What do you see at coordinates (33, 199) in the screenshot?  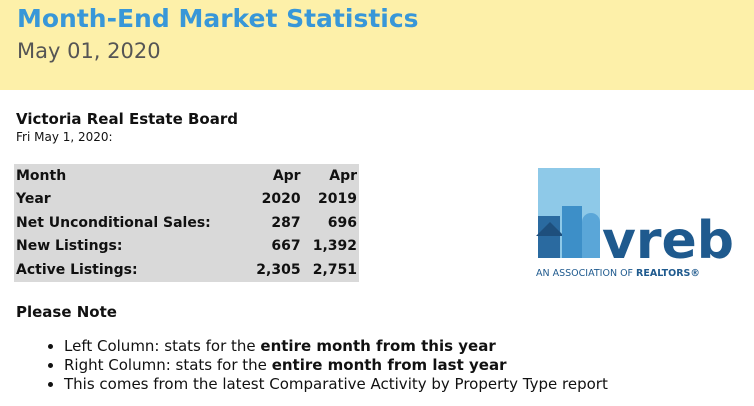 I see `table-label: Year` at bounding box center [33, 199].